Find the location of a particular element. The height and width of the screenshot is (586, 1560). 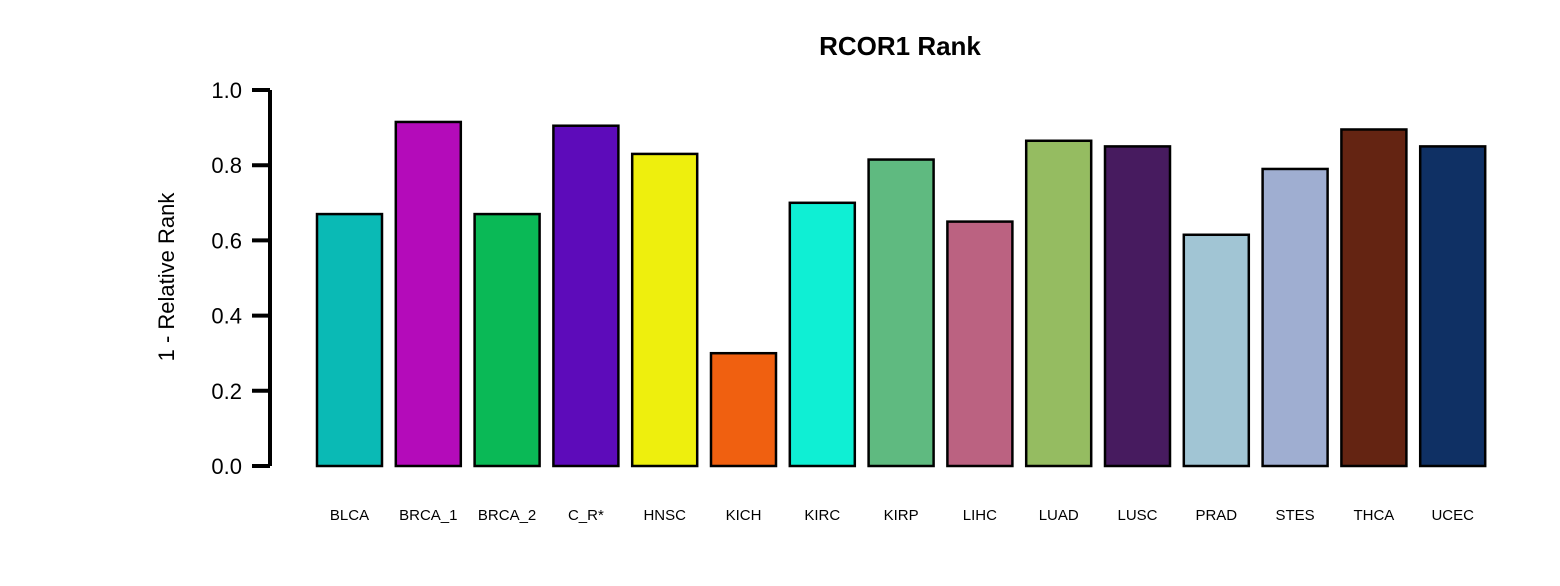

category-label: PRAD is located at coordinates (1216, 515).